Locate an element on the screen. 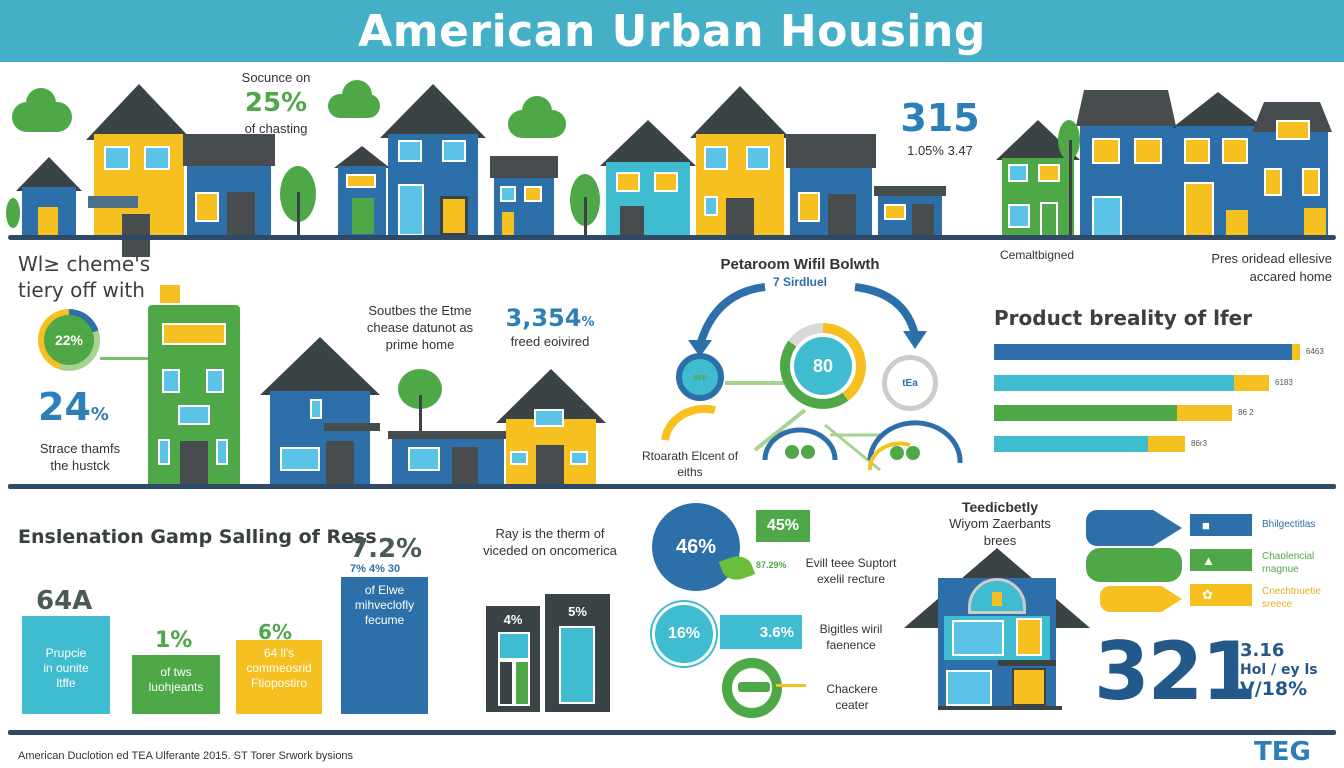 The image size is (1344, 768). bottom-left-title: Enslenation Gamp Salling of Ress is located at coordinates (197, 537).